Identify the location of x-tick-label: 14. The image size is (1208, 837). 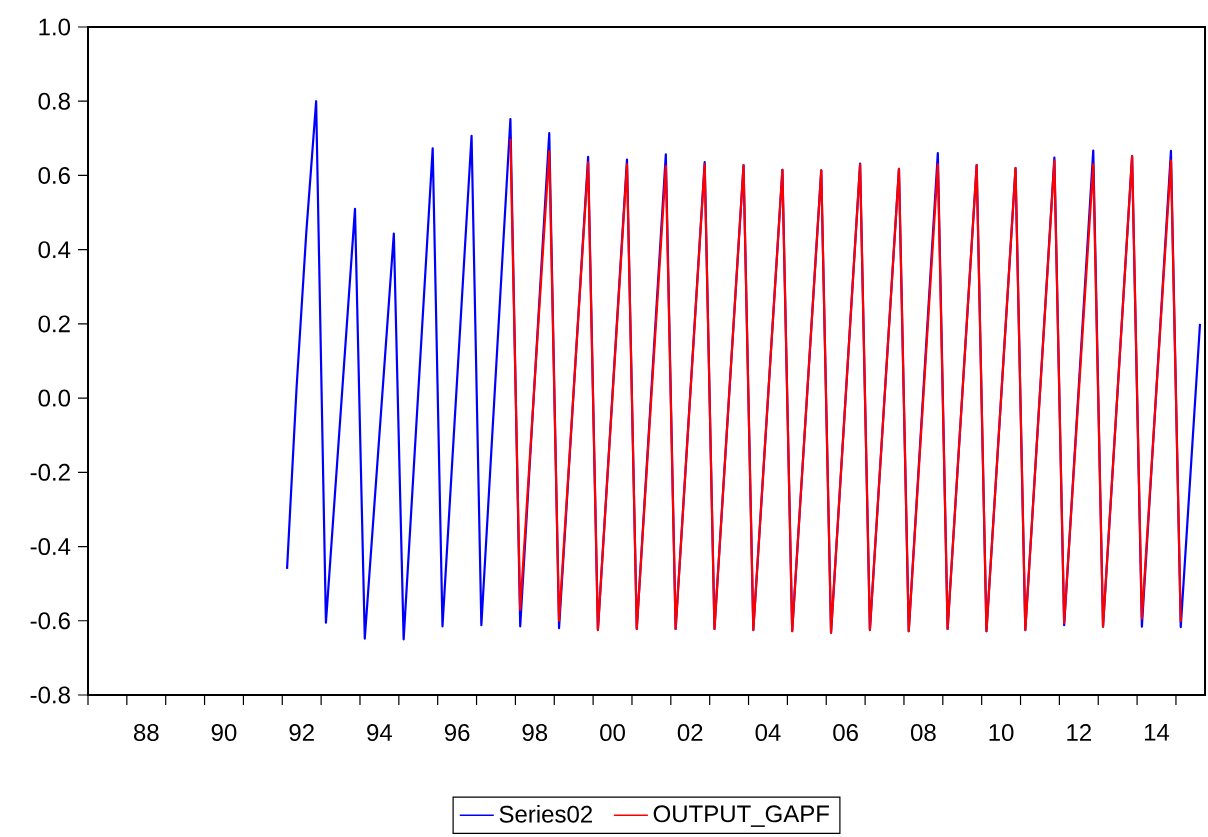
(1157, 732).